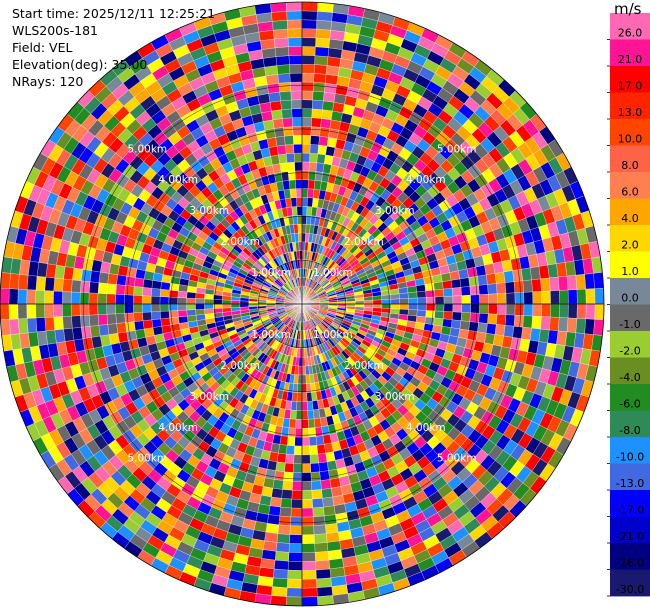 The width and height of the screenshot is (650, 610). I want to click on gate-1952, so click(318, 431).